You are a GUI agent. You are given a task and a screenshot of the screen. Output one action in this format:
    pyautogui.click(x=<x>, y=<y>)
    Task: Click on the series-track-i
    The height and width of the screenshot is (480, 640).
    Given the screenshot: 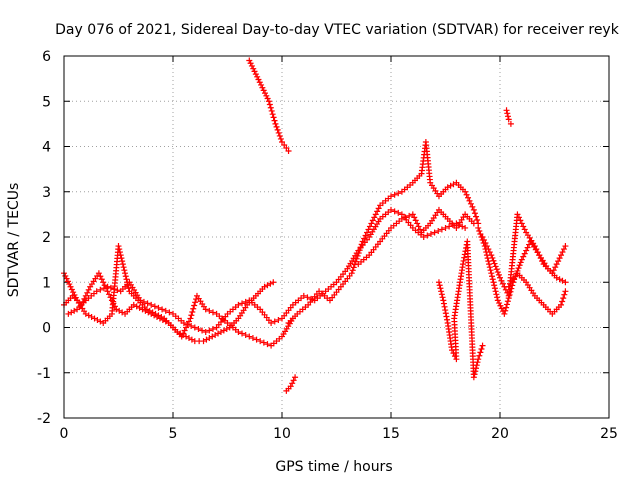 What is the action you would take?
    pyautogui.click(x=508, y=117)
    